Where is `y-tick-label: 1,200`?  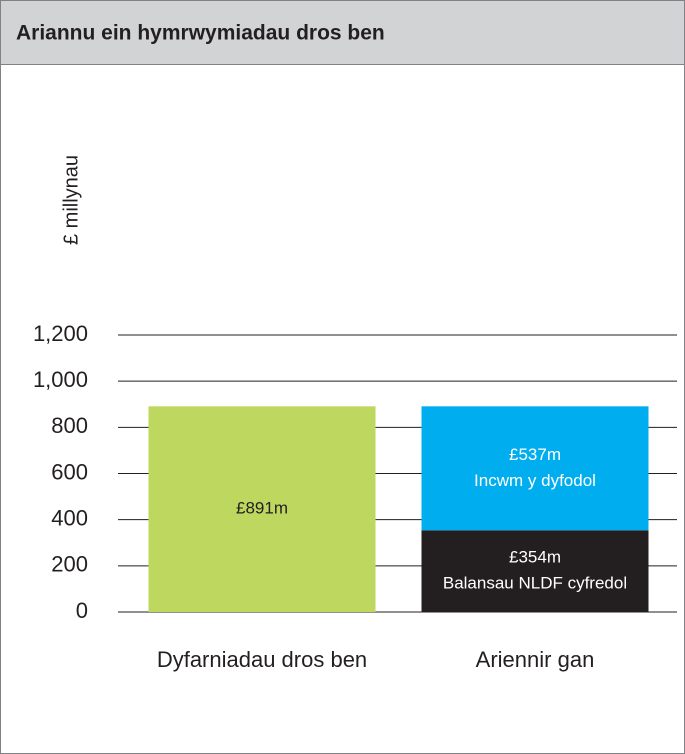
y-tick-label: 1,200 is located at coordinates (60, 333).